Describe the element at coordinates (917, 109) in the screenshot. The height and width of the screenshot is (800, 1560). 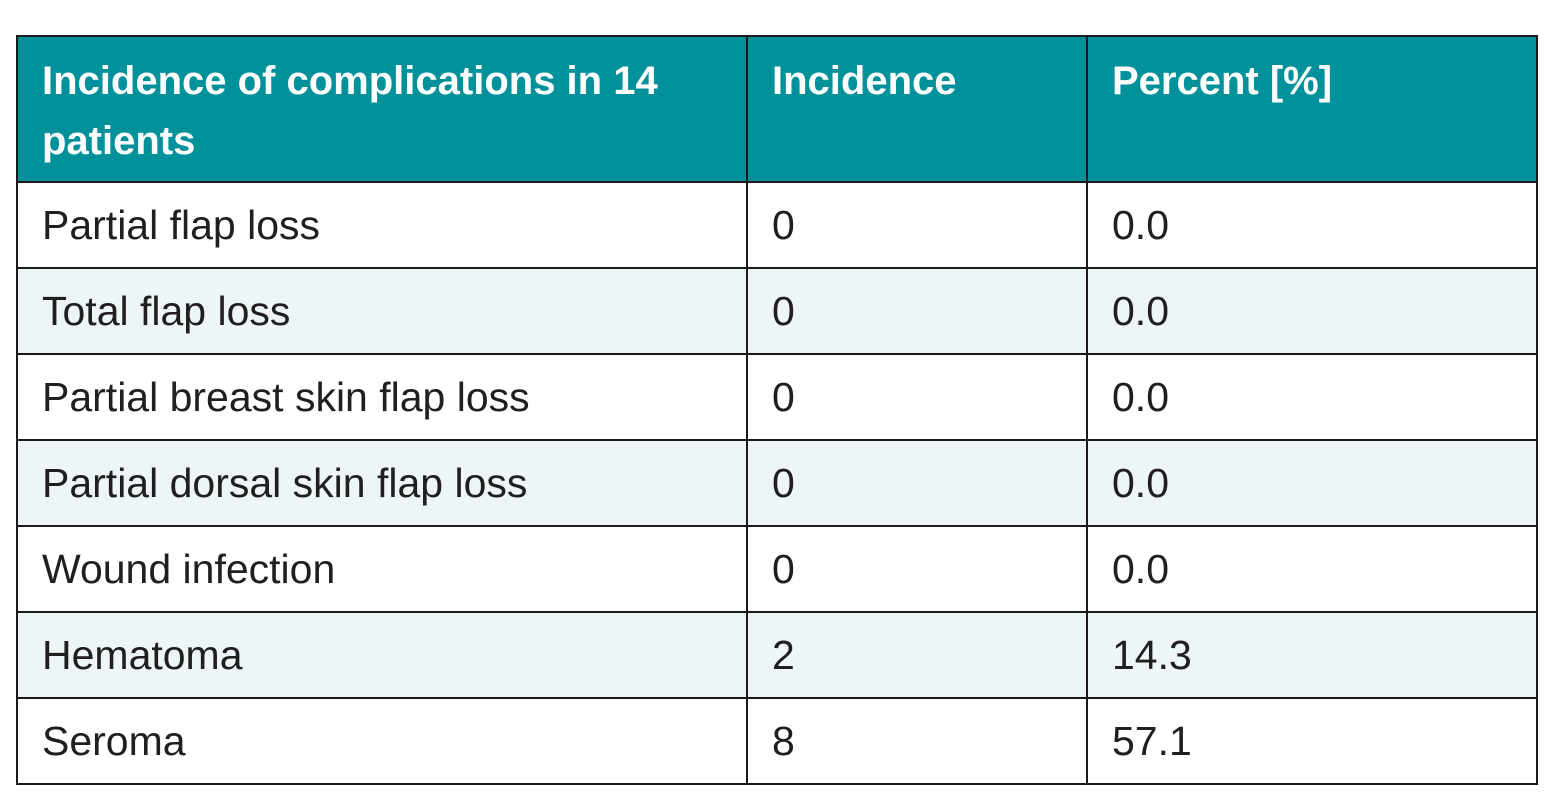
I see `header-incidence: Incidence` at that location.